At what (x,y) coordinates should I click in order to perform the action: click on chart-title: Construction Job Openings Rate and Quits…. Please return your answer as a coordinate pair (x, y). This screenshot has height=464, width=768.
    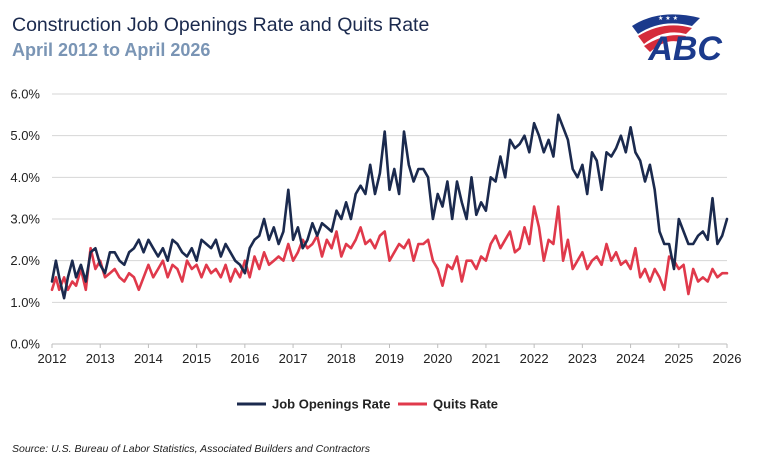
    Looking at the image, I should click on (221, 25).